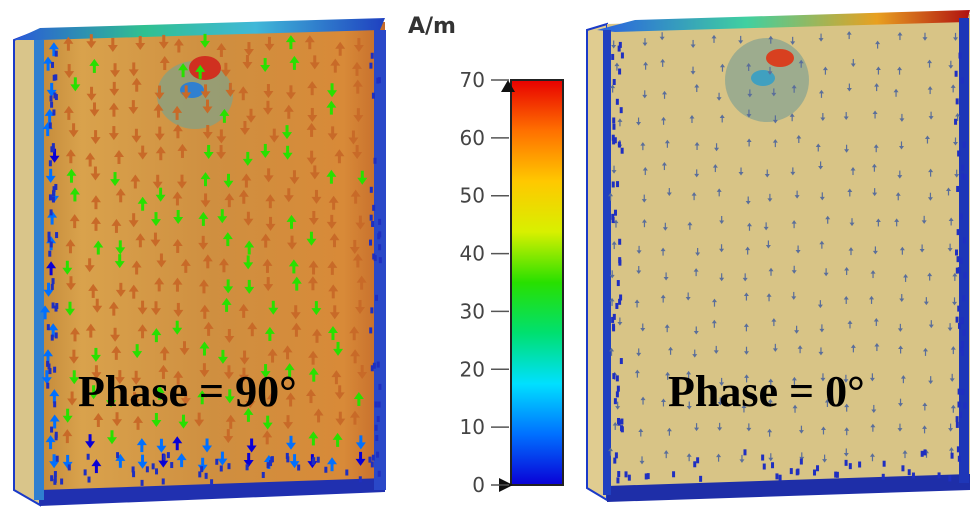 This screenshot has width=979, height=515. Describe the element at coordinates (472, 138) in the screenshot. I see `colorbar-tick-label: 60` at that location.